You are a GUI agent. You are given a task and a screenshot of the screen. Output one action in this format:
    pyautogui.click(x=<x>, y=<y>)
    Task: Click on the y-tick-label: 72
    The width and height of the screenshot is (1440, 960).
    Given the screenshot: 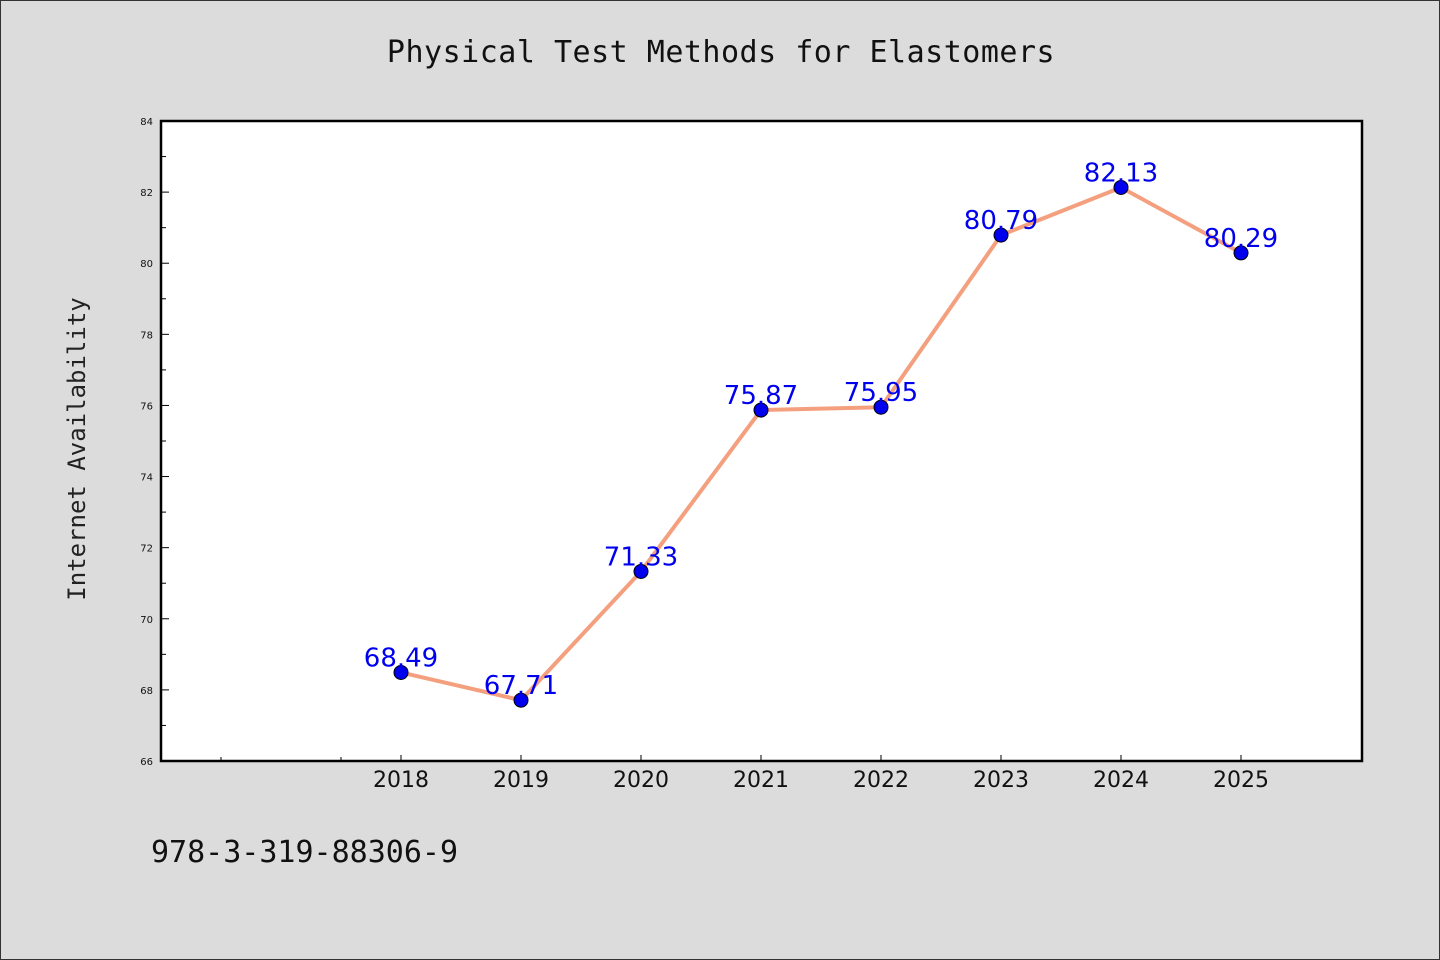 What is the action you would take?
    pyautogui.click(x=146, y=549)
    